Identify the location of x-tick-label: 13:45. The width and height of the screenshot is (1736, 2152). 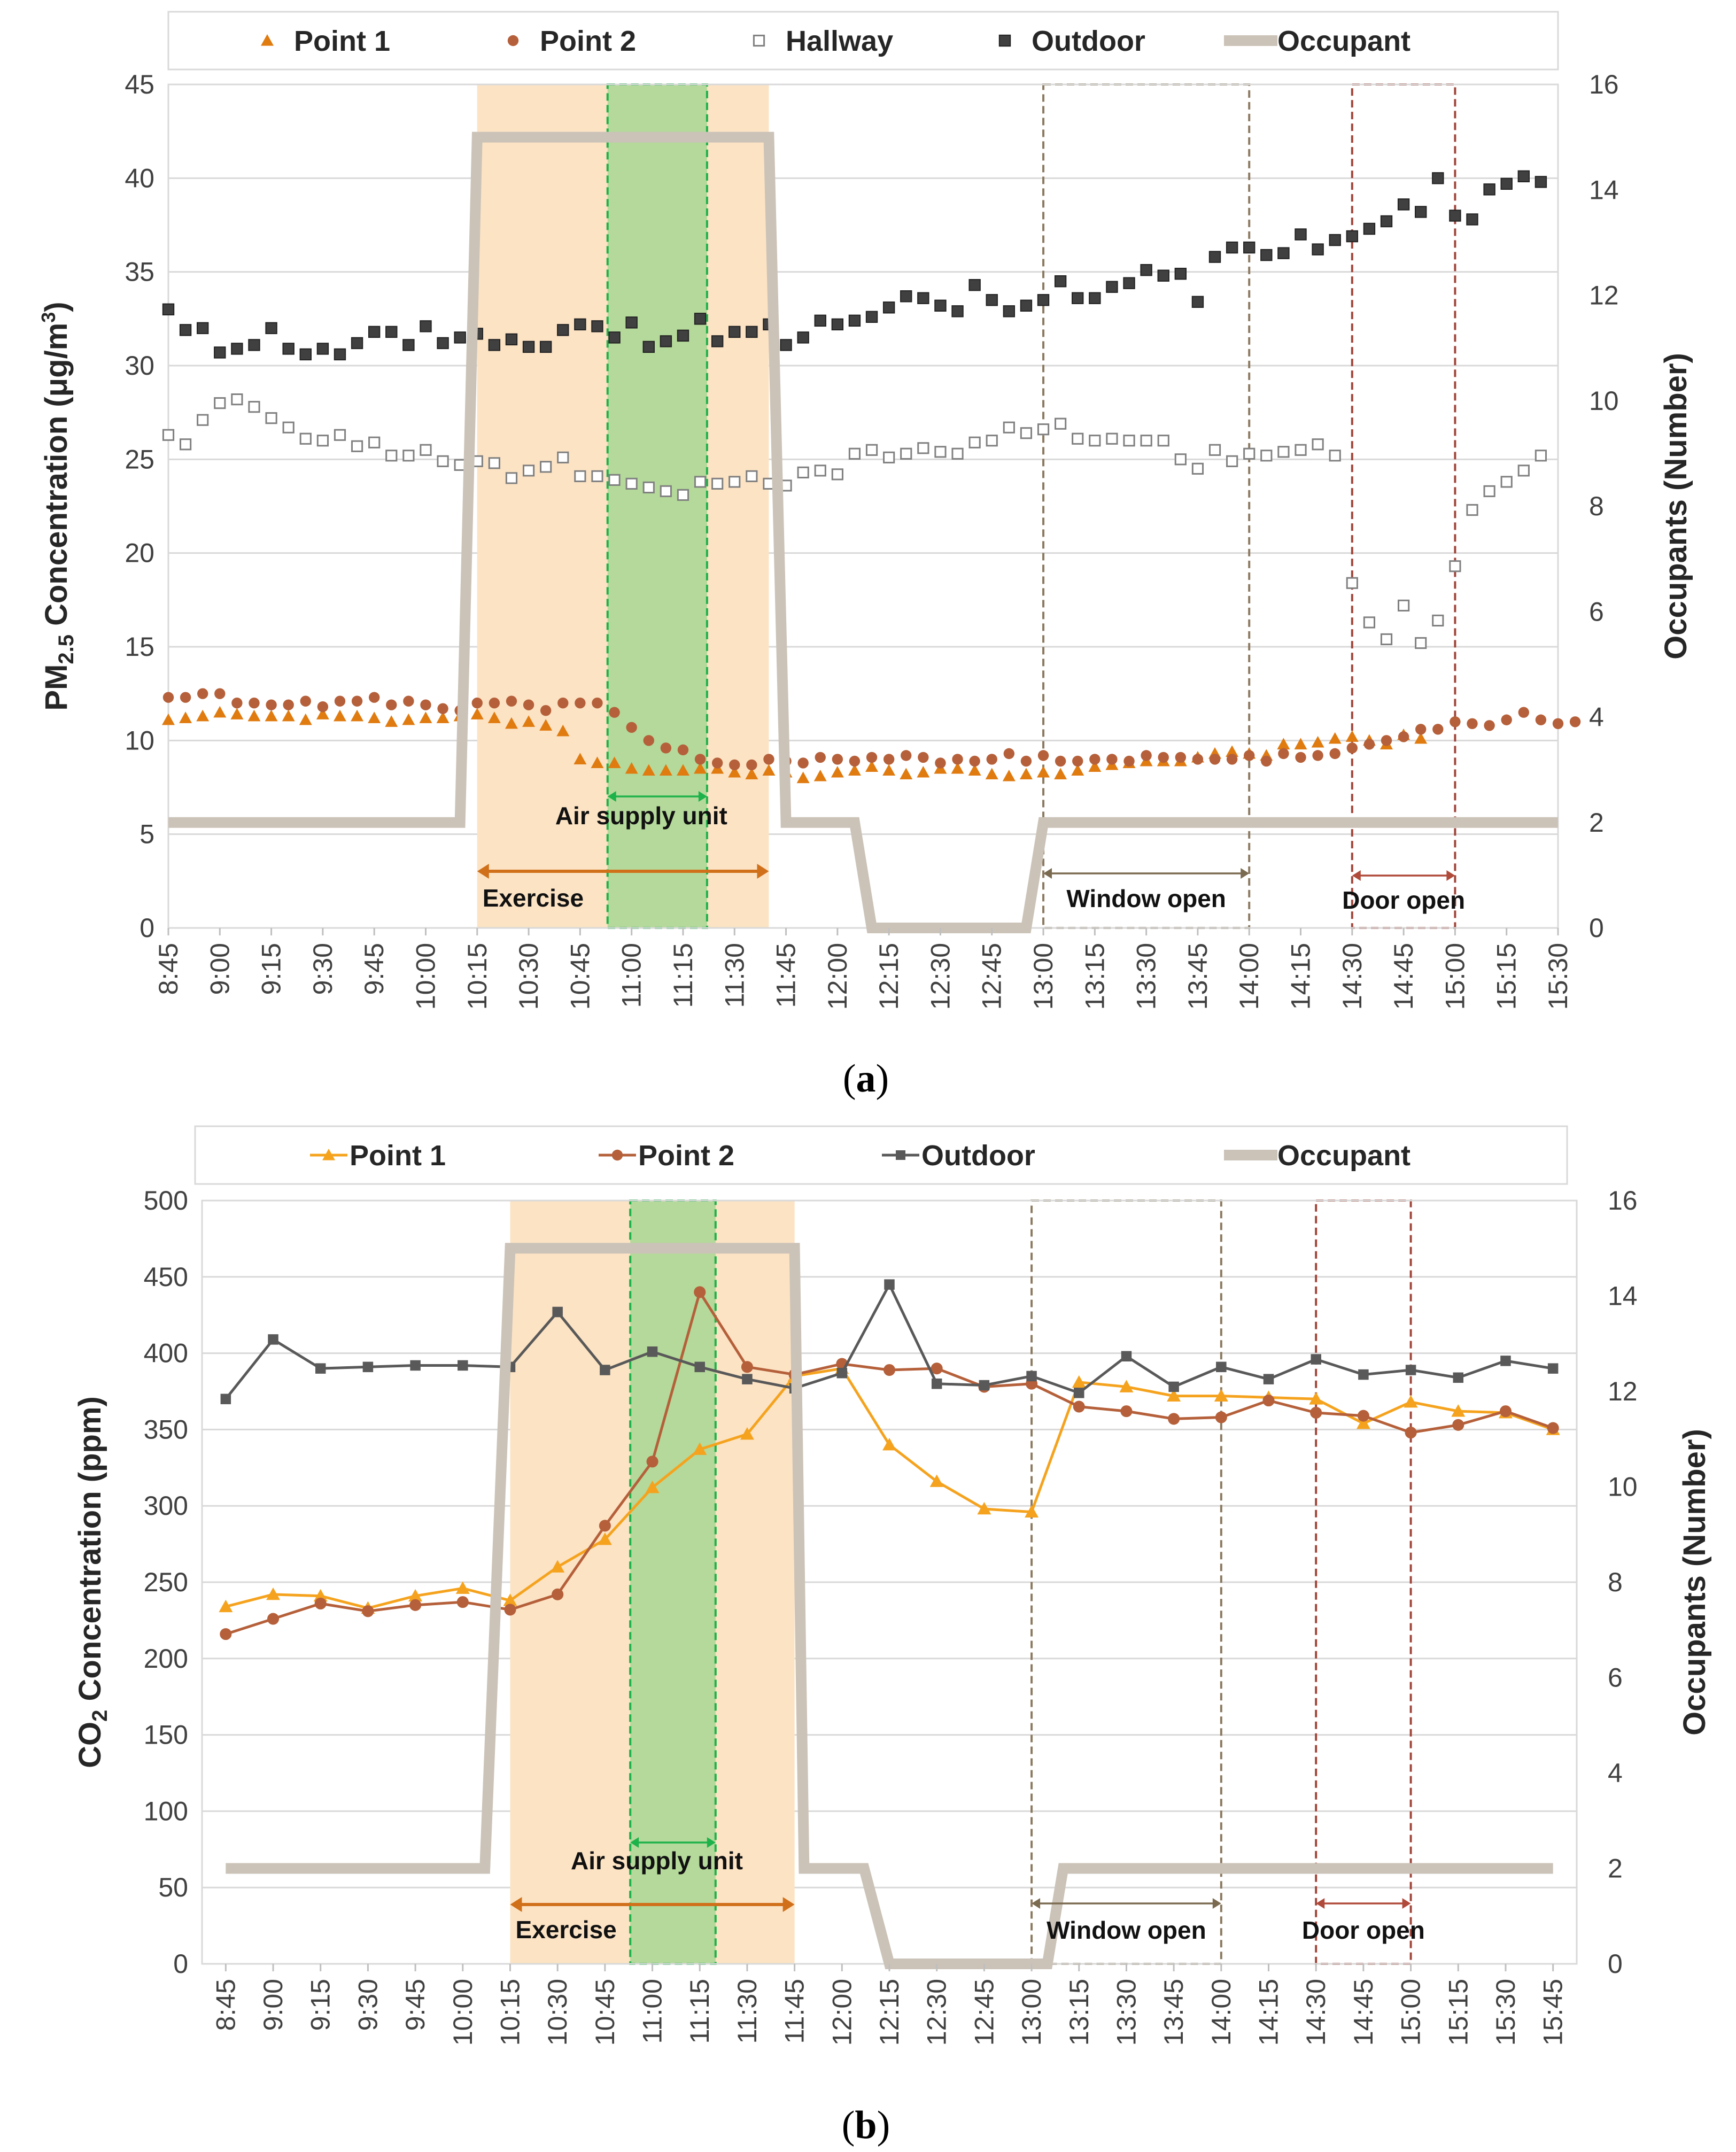
(1174, 2012).